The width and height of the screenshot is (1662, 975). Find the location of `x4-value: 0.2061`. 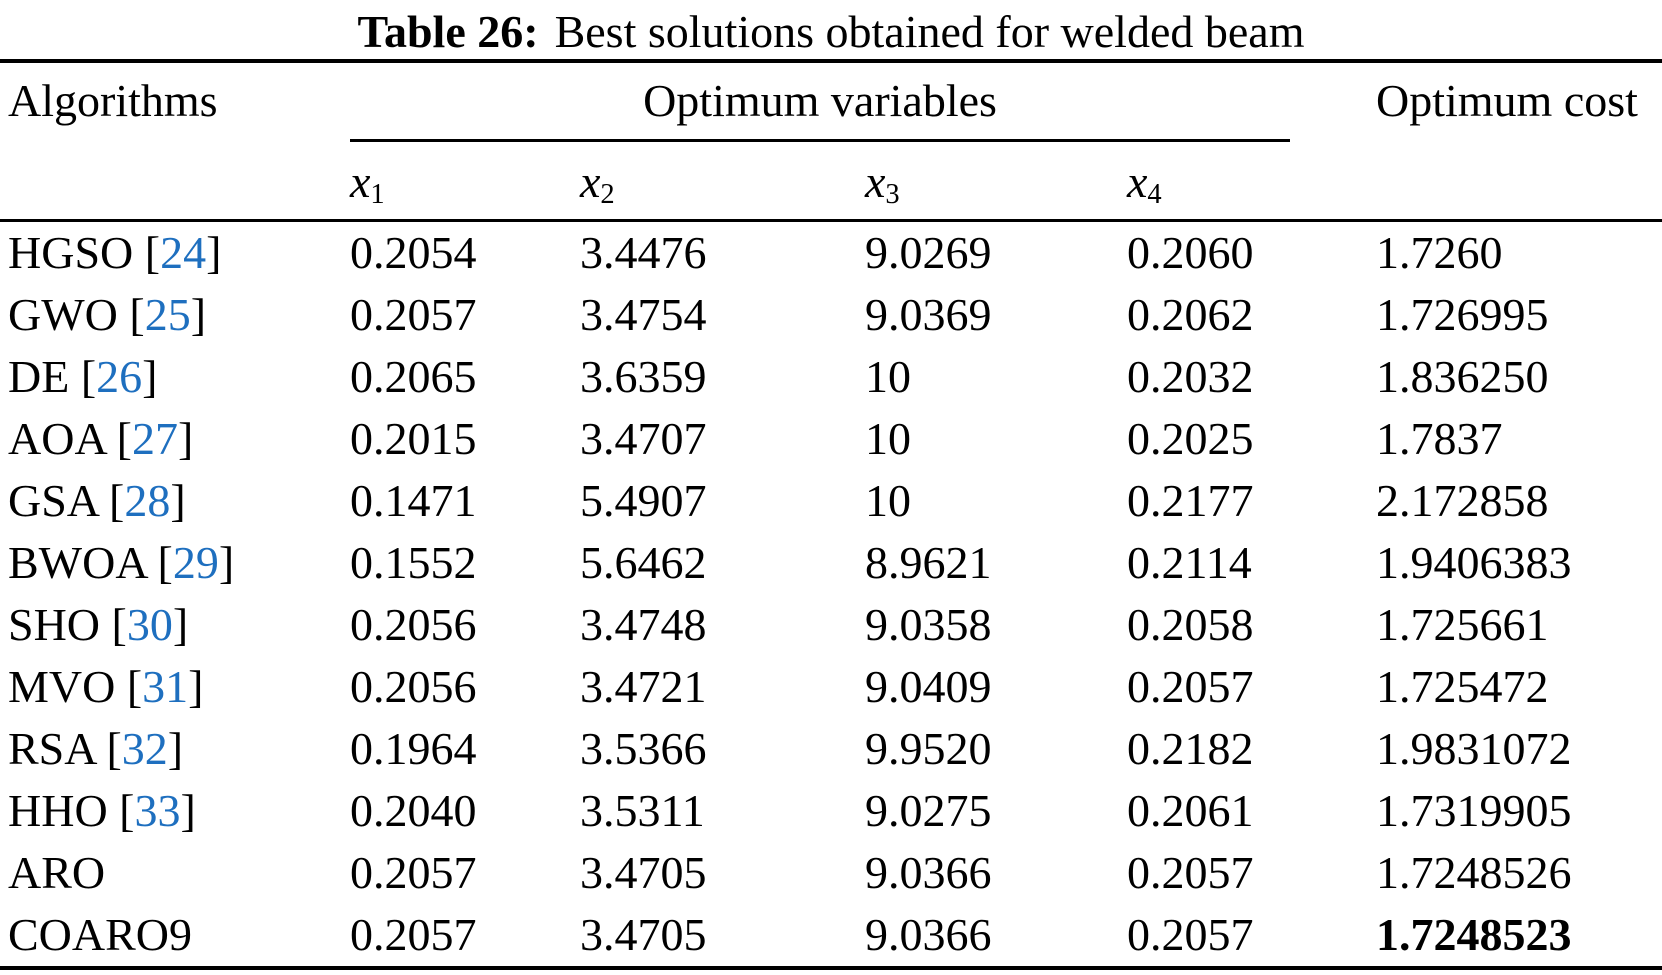

x4-value: 0.2061 is located at coordinates (1190, 810).